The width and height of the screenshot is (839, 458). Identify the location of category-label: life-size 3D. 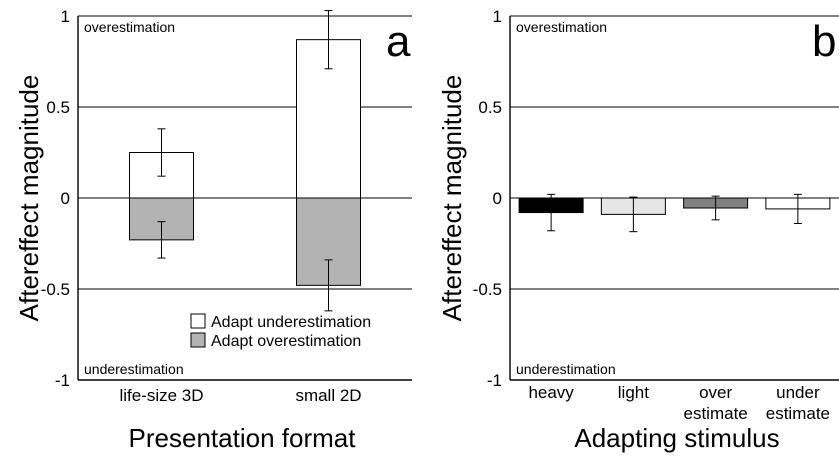
(161, 395).